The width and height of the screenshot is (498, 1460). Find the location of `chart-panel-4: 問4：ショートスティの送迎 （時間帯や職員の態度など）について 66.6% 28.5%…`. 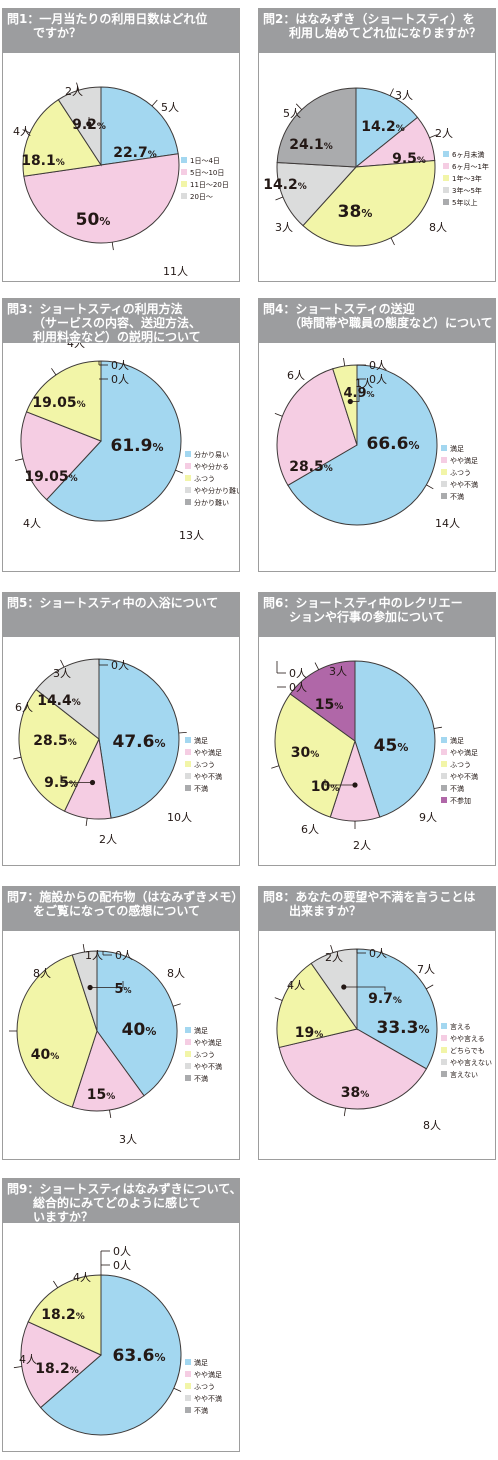

chart-panel-4: 問4：ショートスティの送迎 （時間帯や職員の態度など）について 66.6% 28.5%… is located at coordinates (377, 435).